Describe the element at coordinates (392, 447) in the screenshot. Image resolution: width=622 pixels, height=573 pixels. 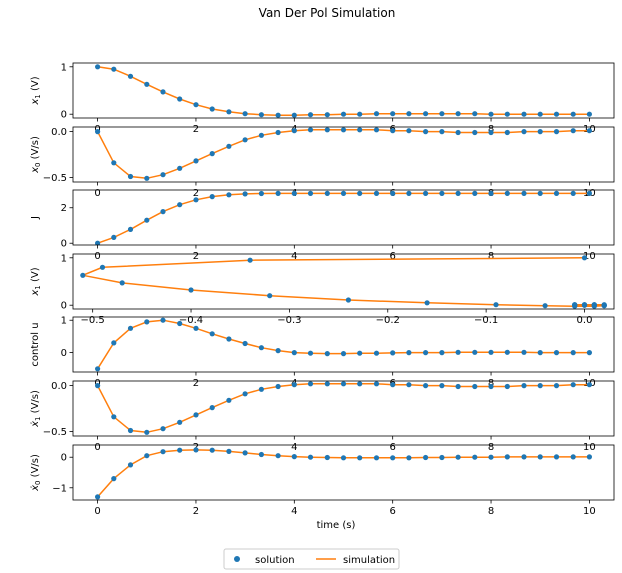
I see `x-tick-label: 6` at that location.